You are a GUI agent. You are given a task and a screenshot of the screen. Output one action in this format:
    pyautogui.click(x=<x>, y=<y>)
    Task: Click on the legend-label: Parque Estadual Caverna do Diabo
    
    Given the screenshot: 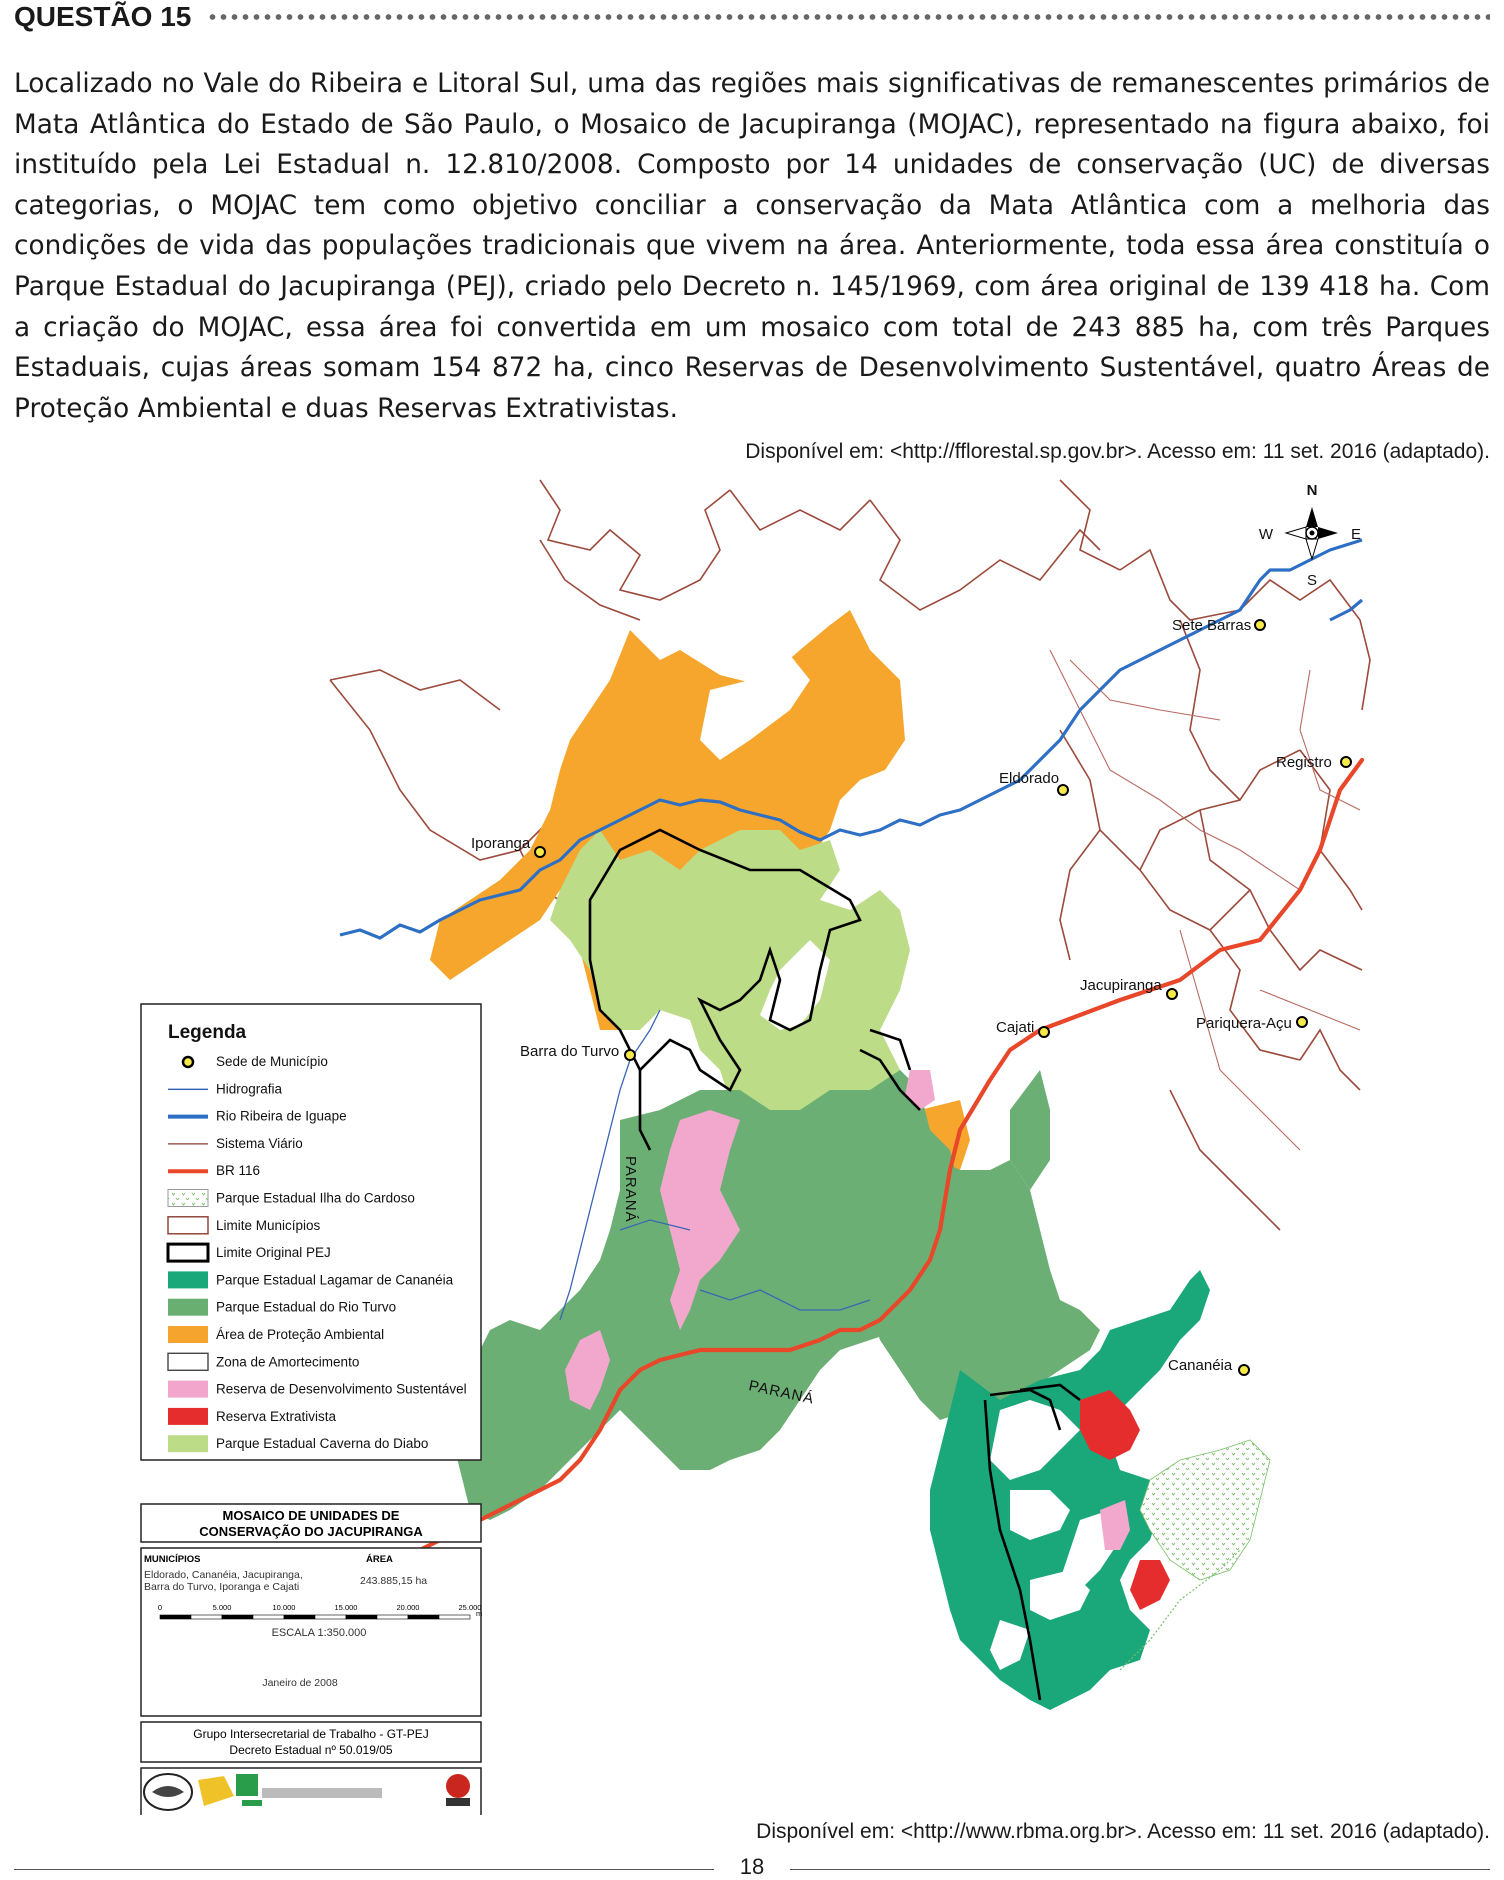 What is the action you would take?
    pyautogui.click(x=322, y=1443)
    